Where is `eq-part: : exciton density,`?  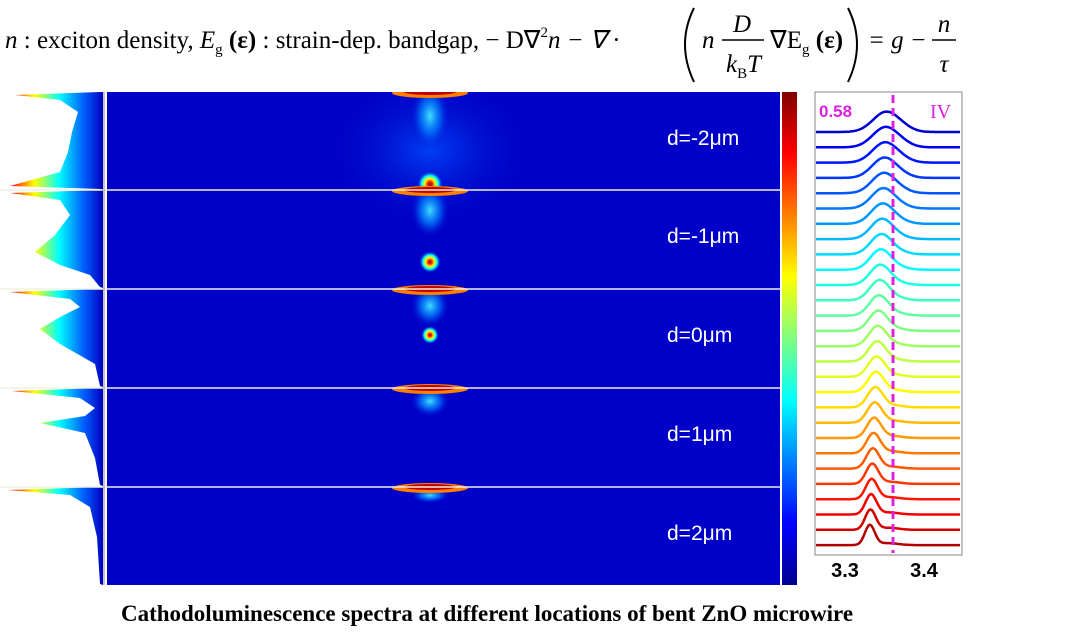 eq-part: : exciton density, is located at coordinates (109, 40).